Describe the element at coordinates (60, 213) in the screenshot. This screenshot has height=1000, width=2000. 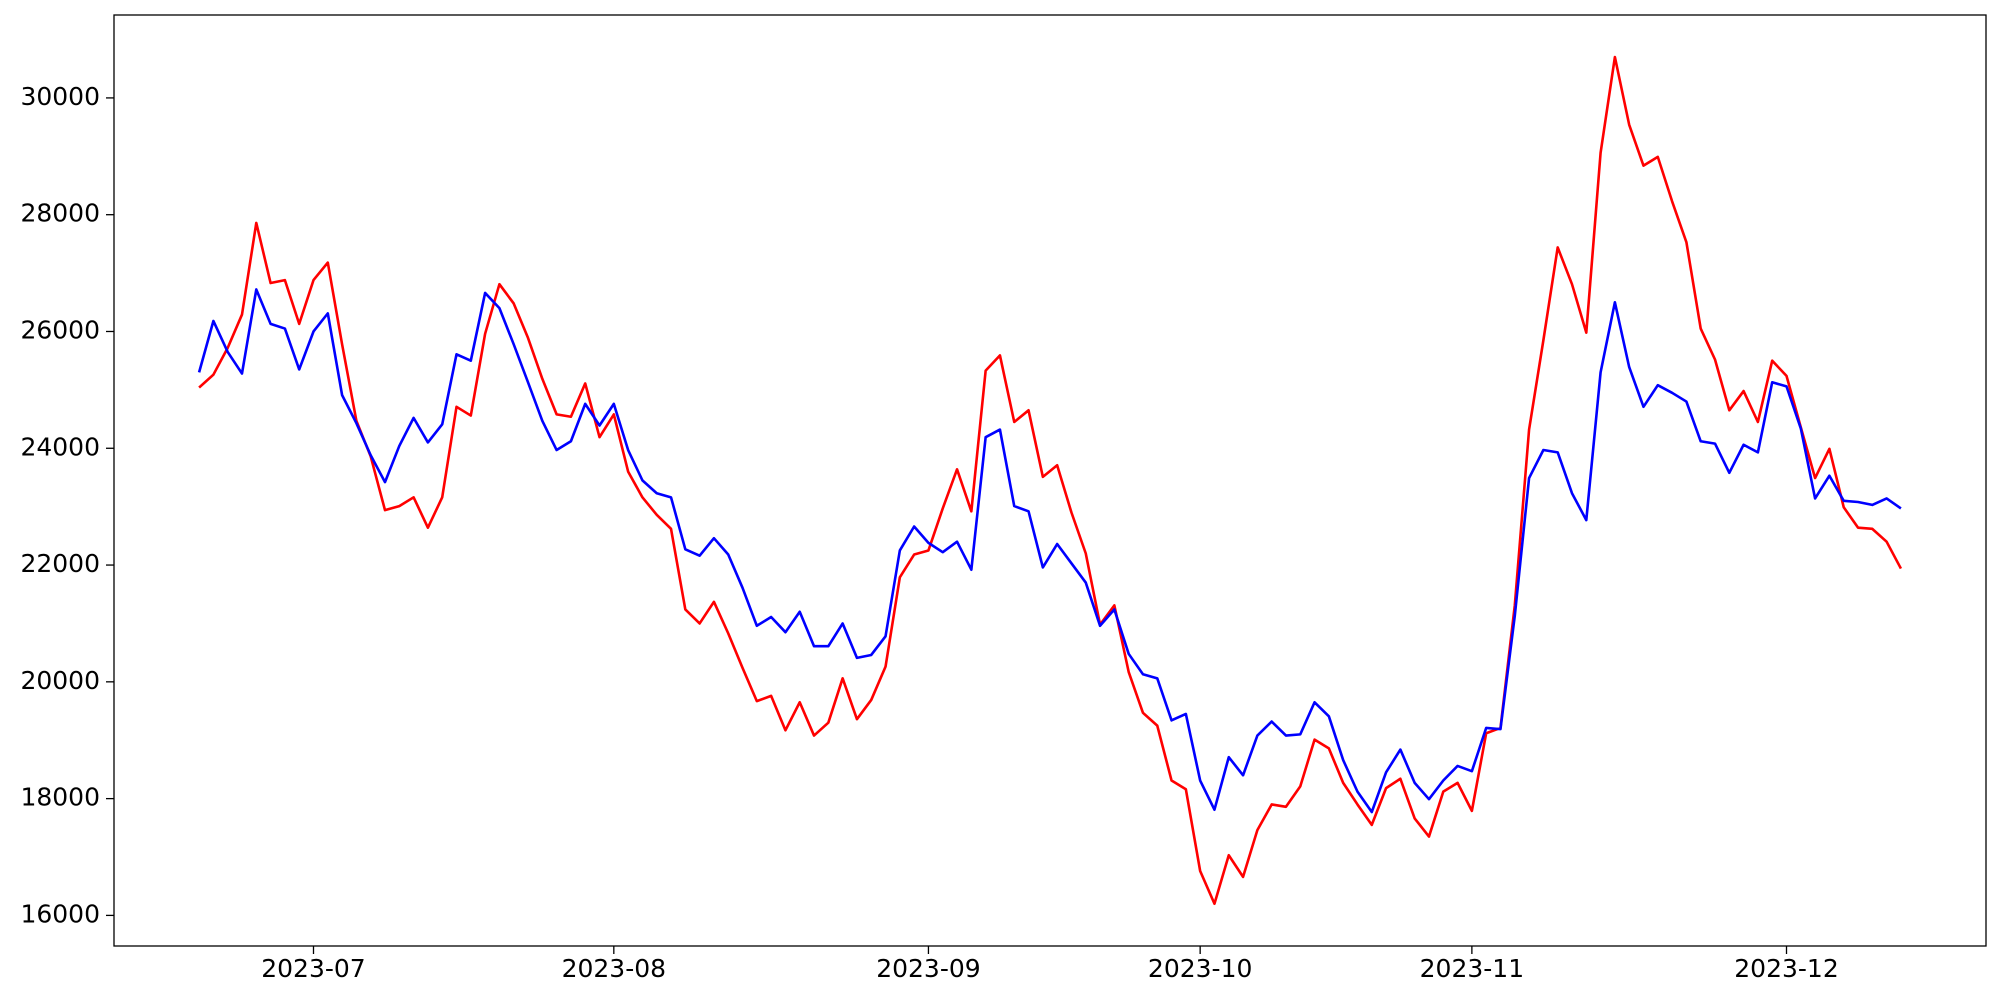
I see `y-tick-label: 28000` at that location.